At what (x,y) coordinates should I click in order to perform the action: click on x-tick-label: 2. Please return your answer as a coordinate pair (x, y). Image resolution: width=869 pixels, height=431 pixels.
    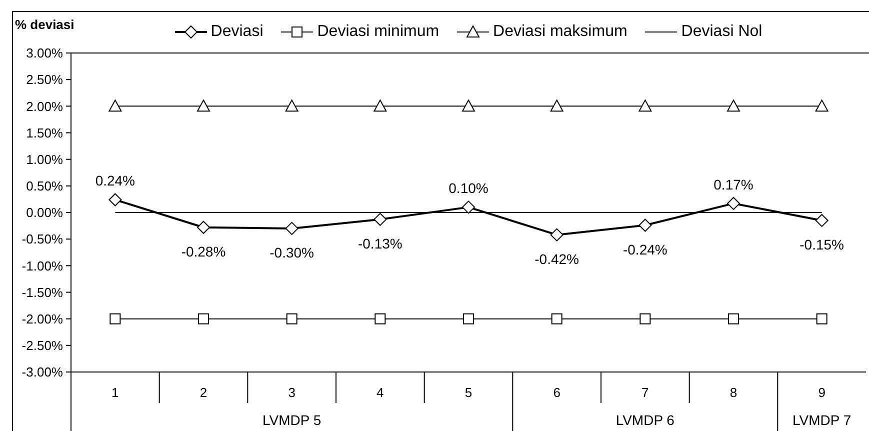
    Looking at the image, I should click on (204, 392).